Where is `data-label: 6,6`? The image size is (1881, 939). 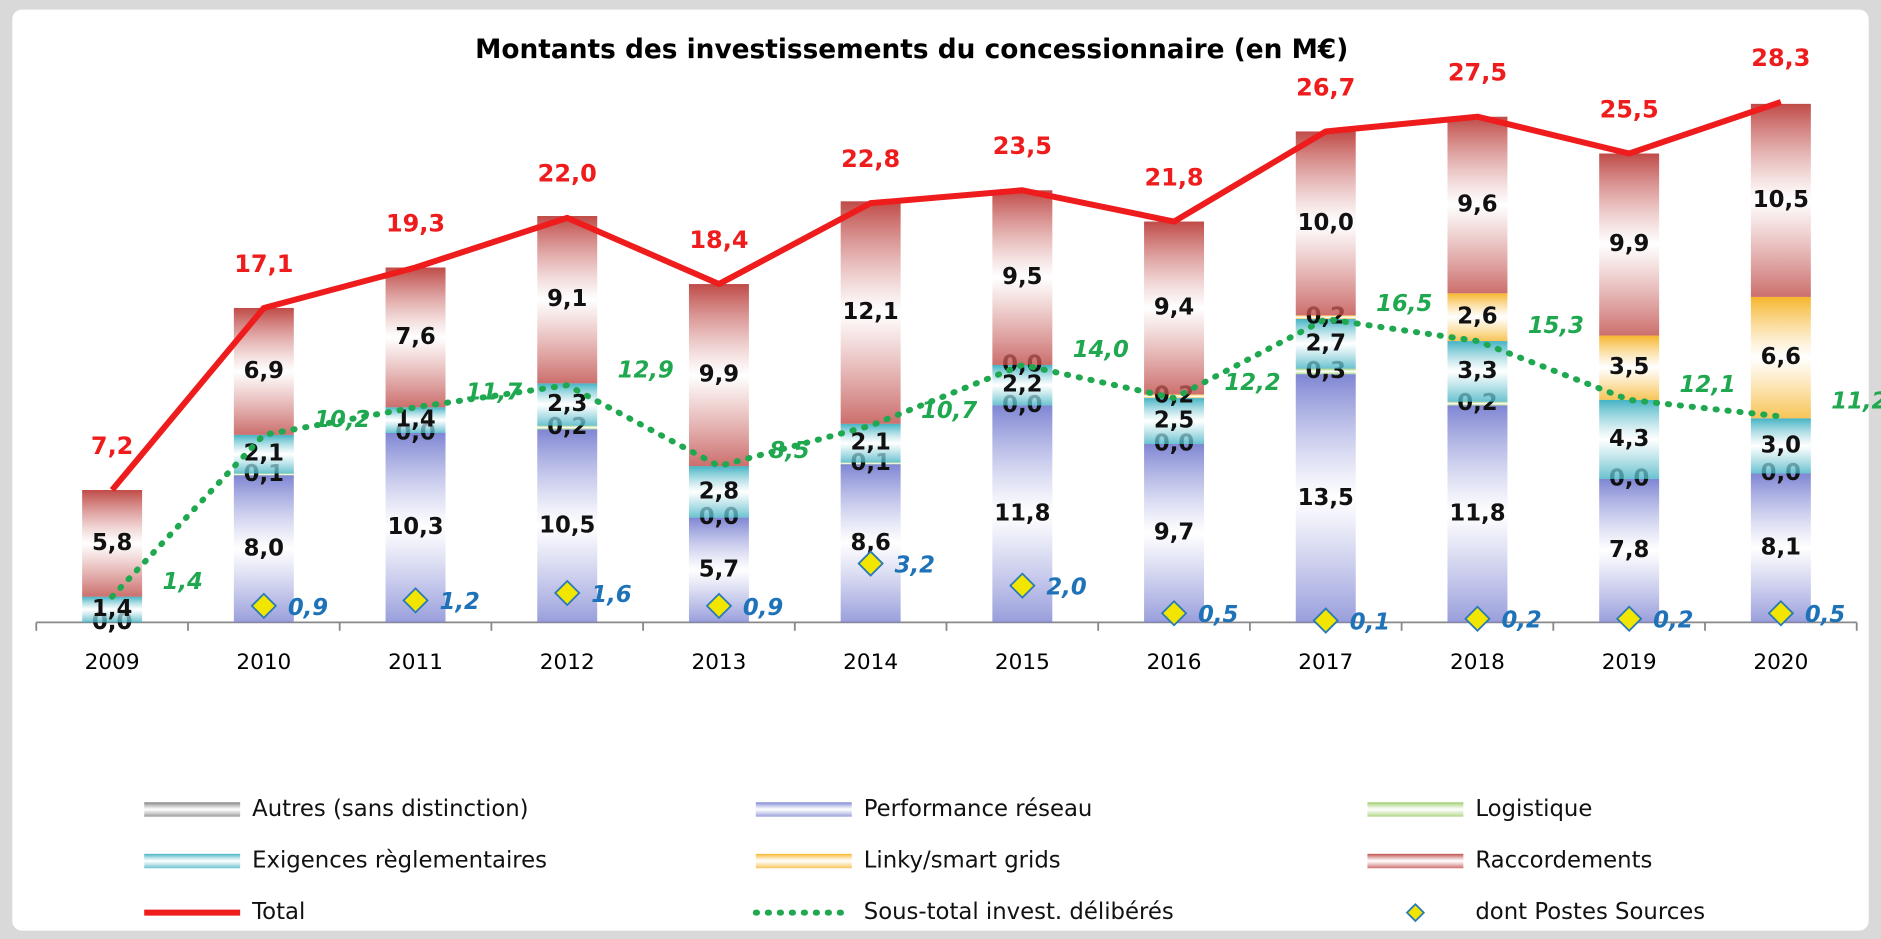
data-label: 6,6 is located at coordinates (1781, 357).